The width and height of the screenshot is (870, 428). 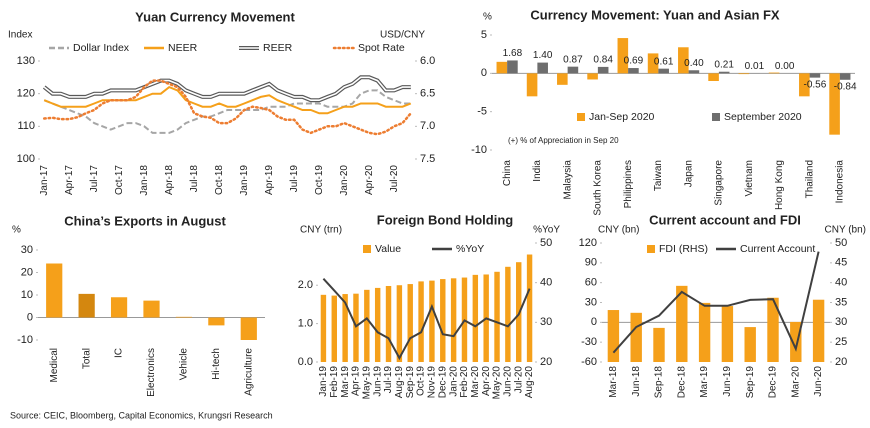 What do you see at coordinates (101, 48) in the screenshot?
I see `legend-label: Dollar Index` at bounding box center [101, 48].